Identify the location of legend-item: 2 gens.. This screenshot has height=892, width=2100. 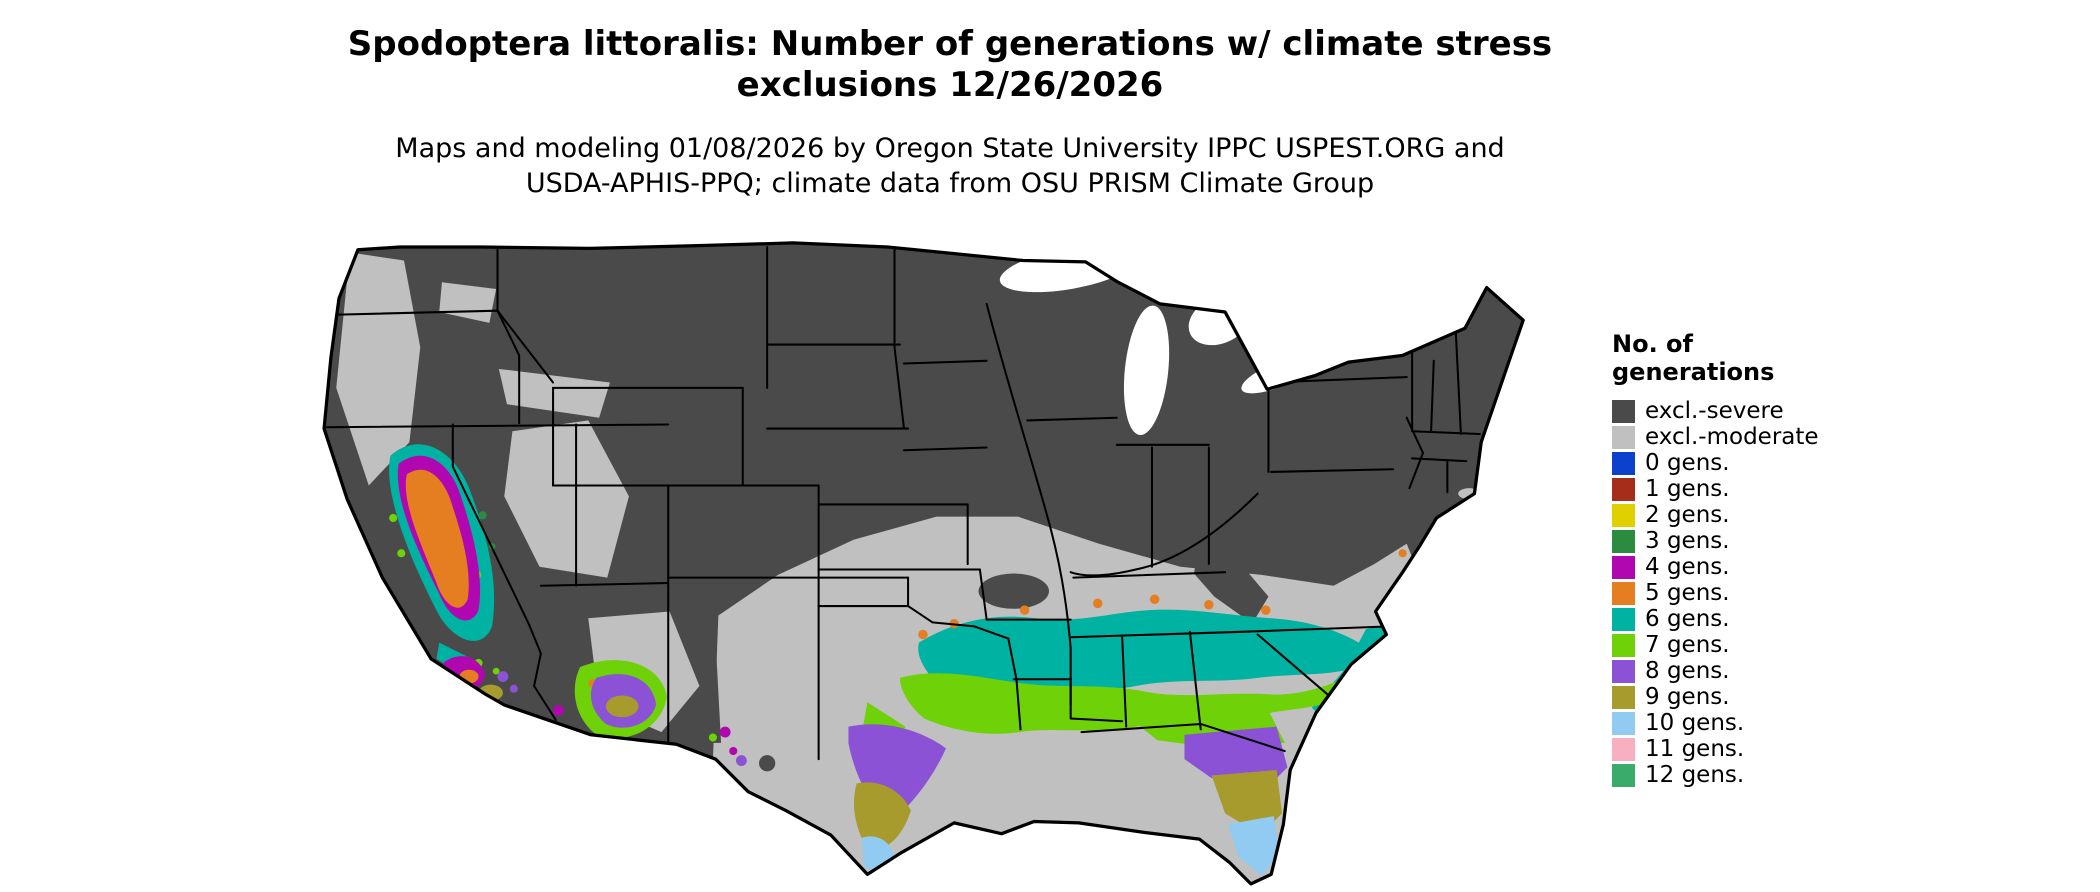
(1715, 516).